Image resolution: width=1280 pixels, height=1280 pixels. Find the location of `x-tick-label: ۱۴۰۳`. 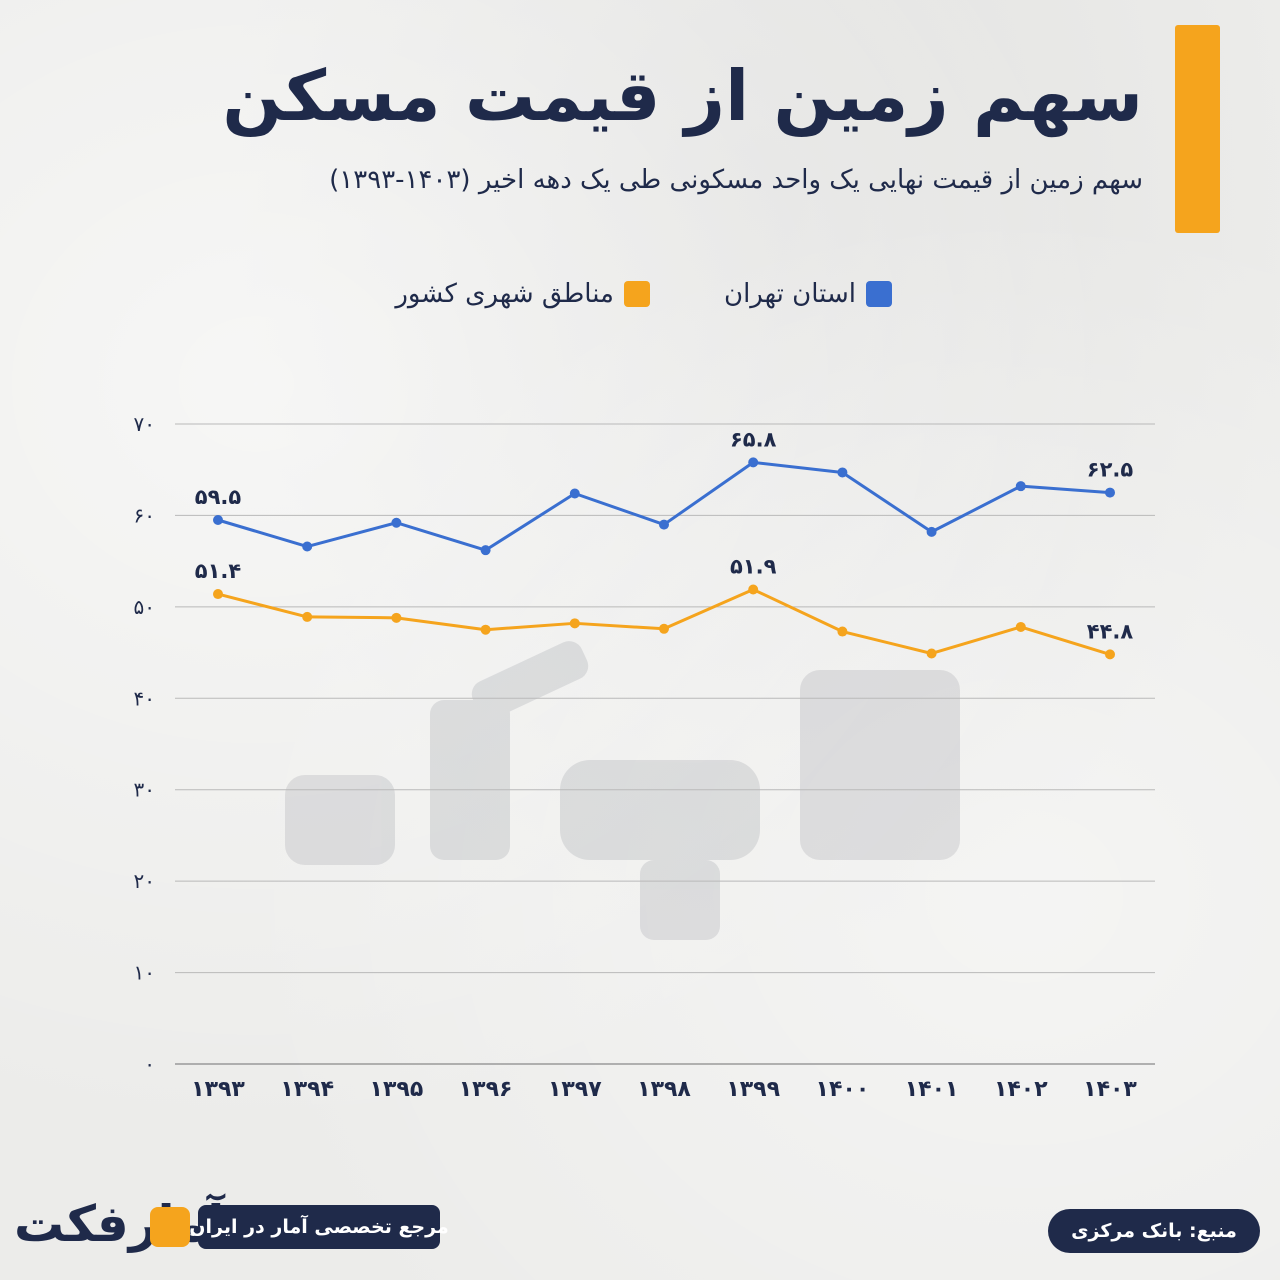

x-tick-label: ۱۴۰۳ is located at coordinates (1110, 1089).